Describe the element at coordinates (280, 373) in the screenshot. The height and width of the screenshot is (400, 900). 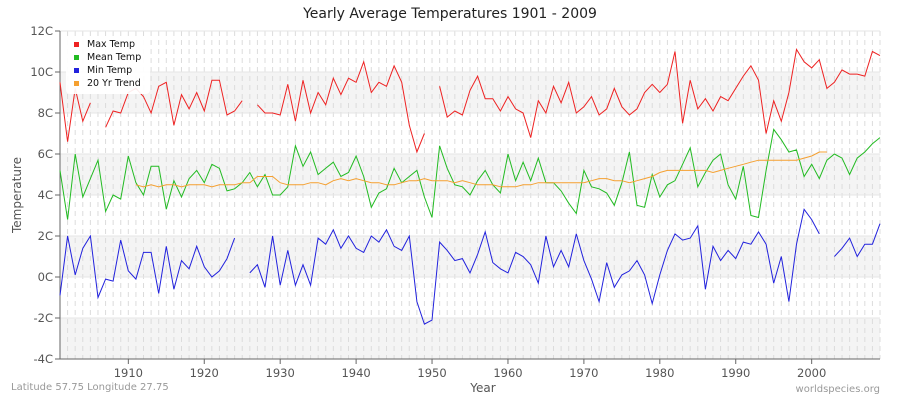
I see `x-tick-label: 1930` at that location.